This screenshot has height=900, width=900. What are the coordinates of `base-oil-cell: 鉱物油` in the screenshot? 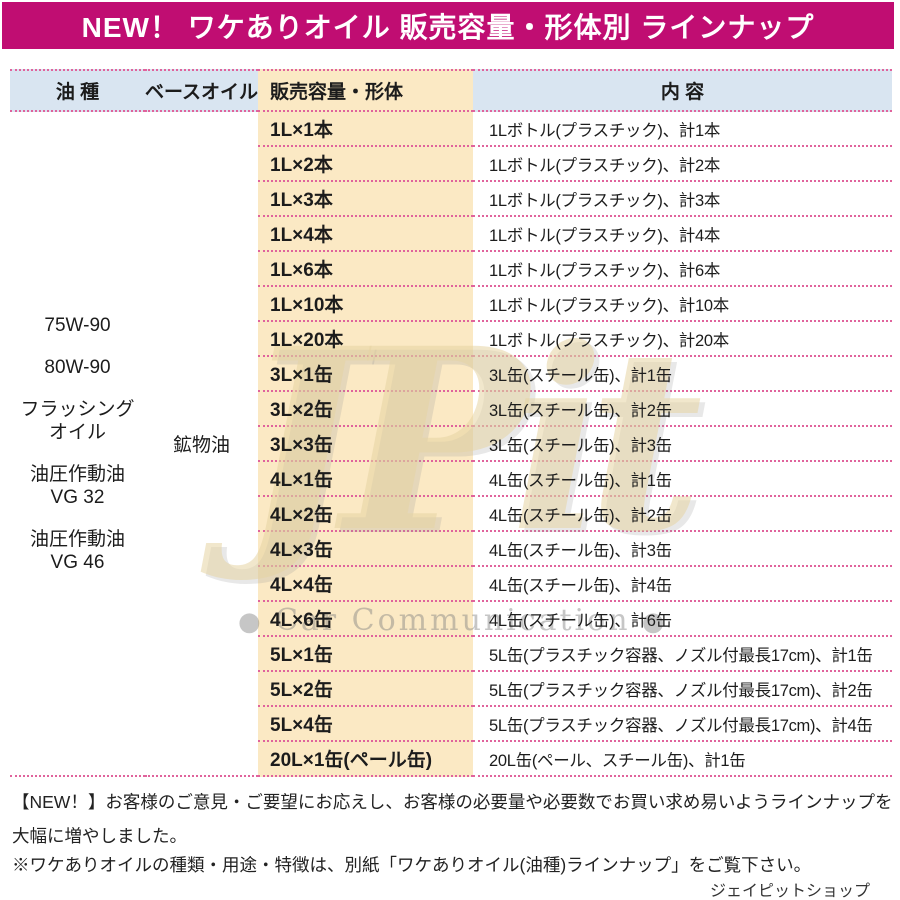 It's located at (201, 444).